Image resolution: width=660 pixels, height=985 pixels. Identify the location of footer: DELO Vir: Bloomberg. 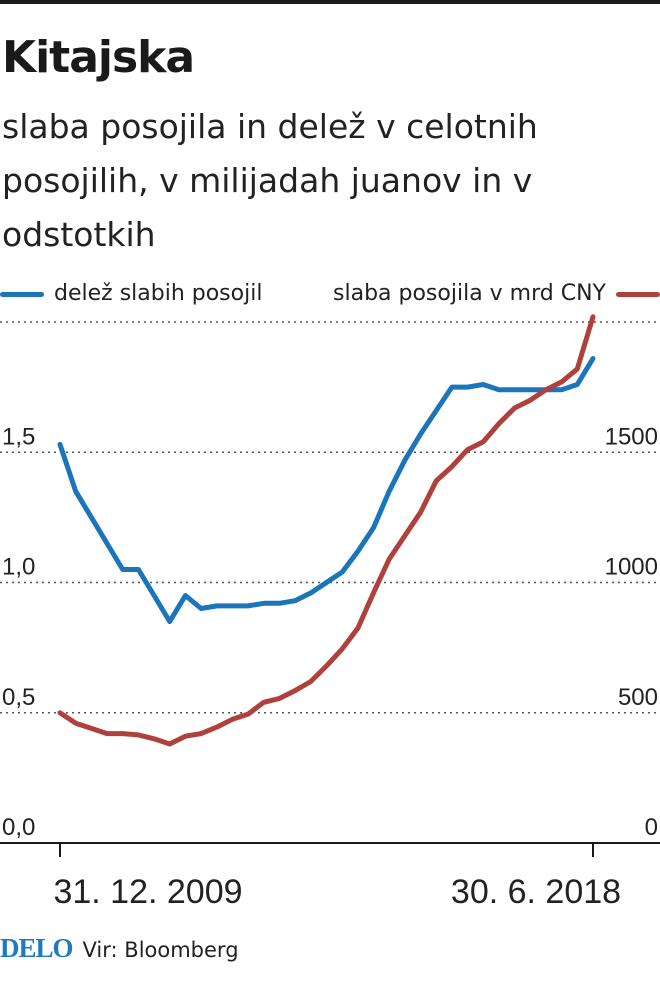
(119, 948).